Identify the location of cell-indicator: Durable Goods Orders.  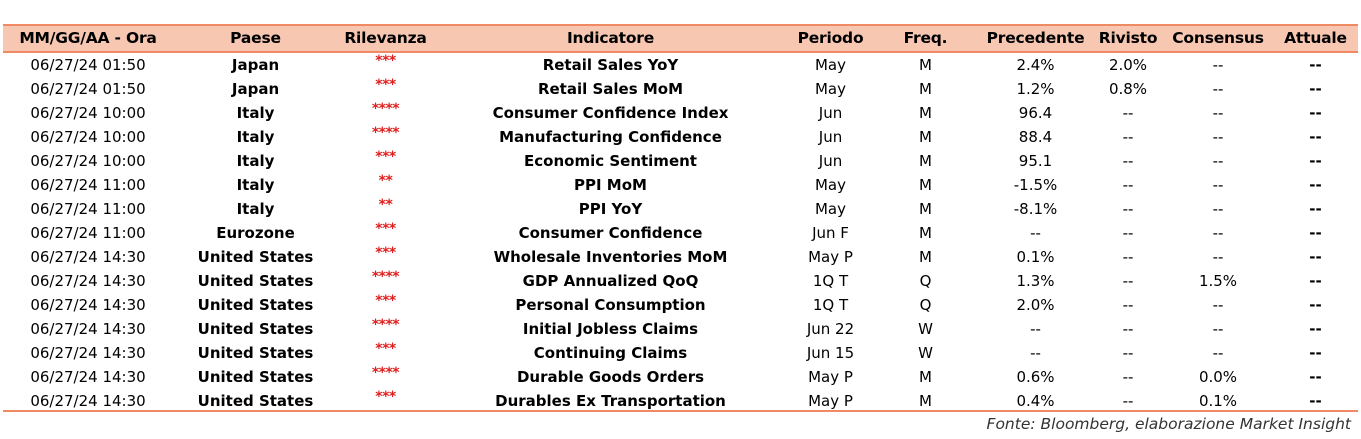
(610, 377).